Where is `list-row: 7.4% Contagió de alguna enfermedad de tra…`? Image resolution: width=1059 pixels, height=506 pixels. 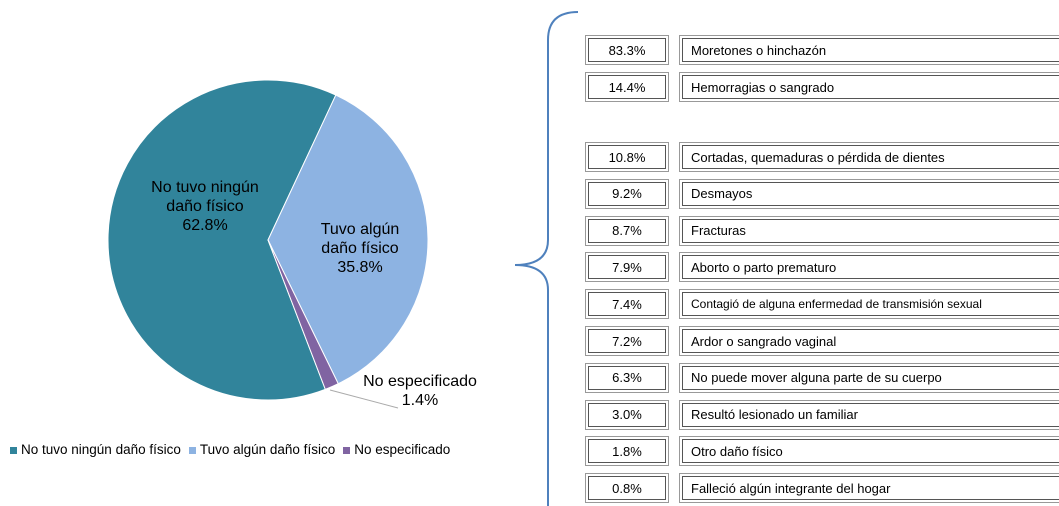
list-row: 7.4% Contagió de alguna enfermedad de tra… is located at coordinates (823, 304).